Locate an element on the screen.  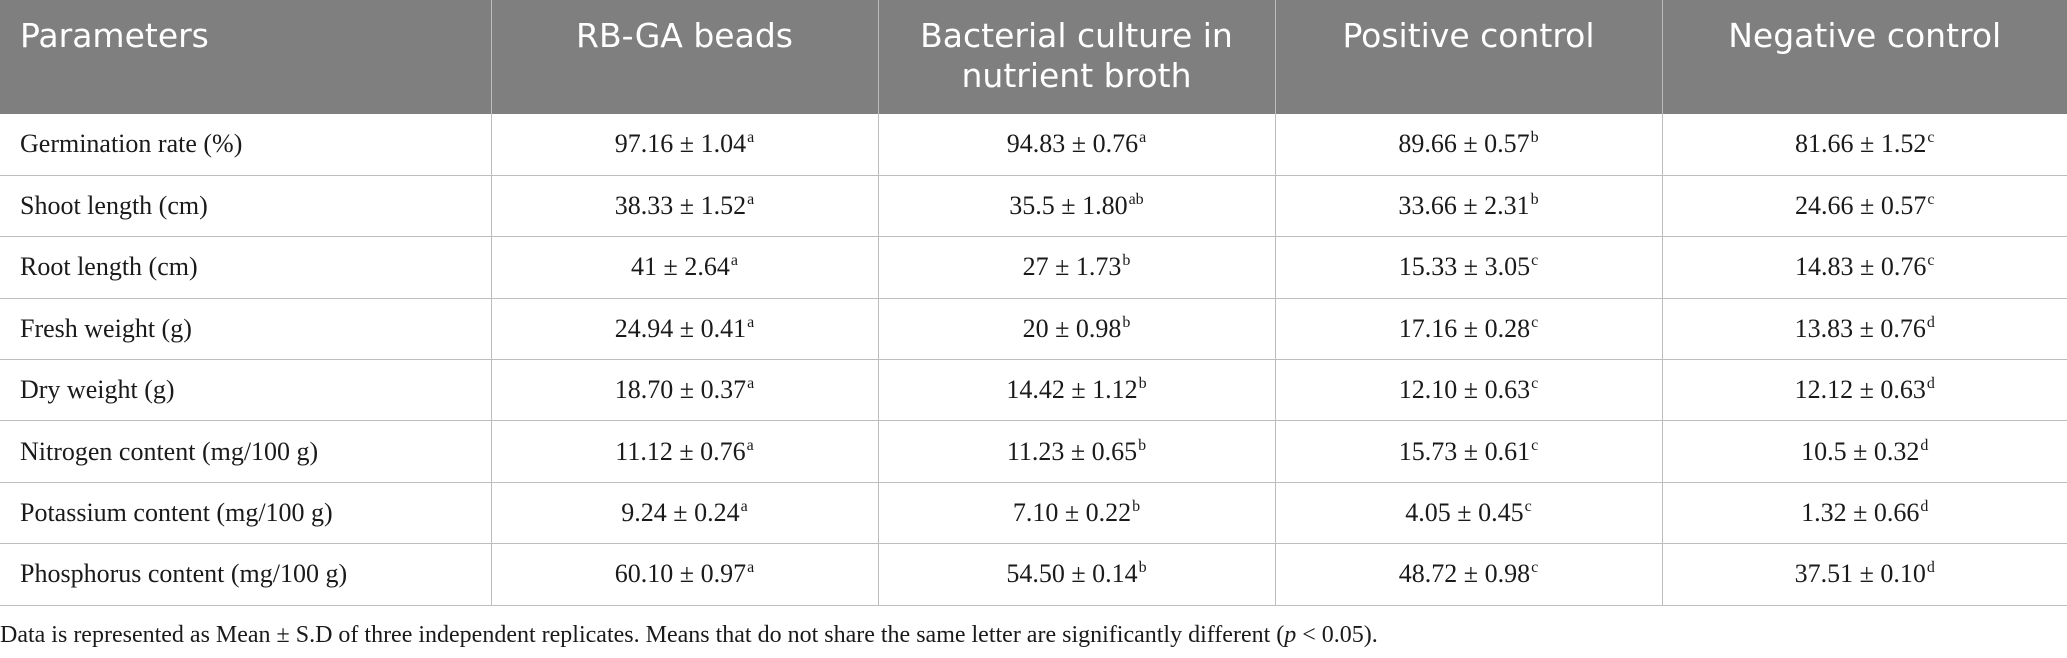
table-cell: 54.50 ± 0.14b is located at coordinates (1076, 574).